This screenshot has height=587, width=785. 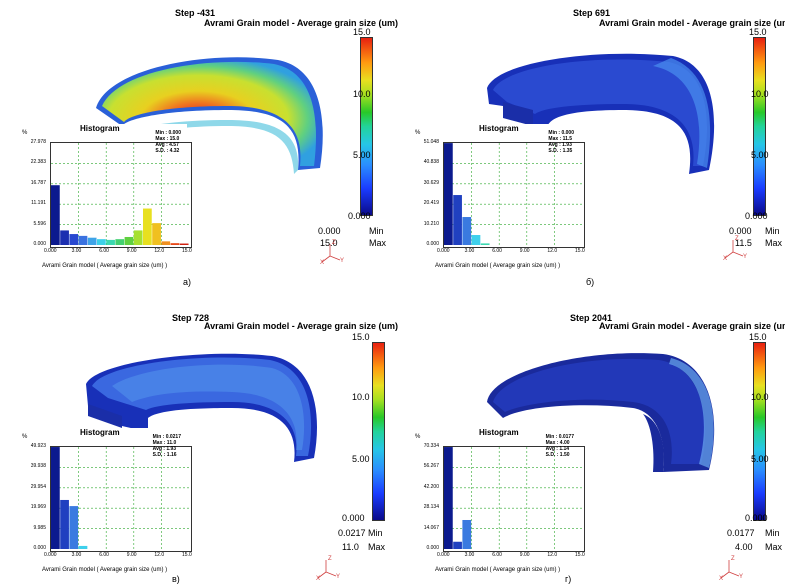 I want to click on histogram-y-tick-label: 20.419, so click(x=431, y=203).